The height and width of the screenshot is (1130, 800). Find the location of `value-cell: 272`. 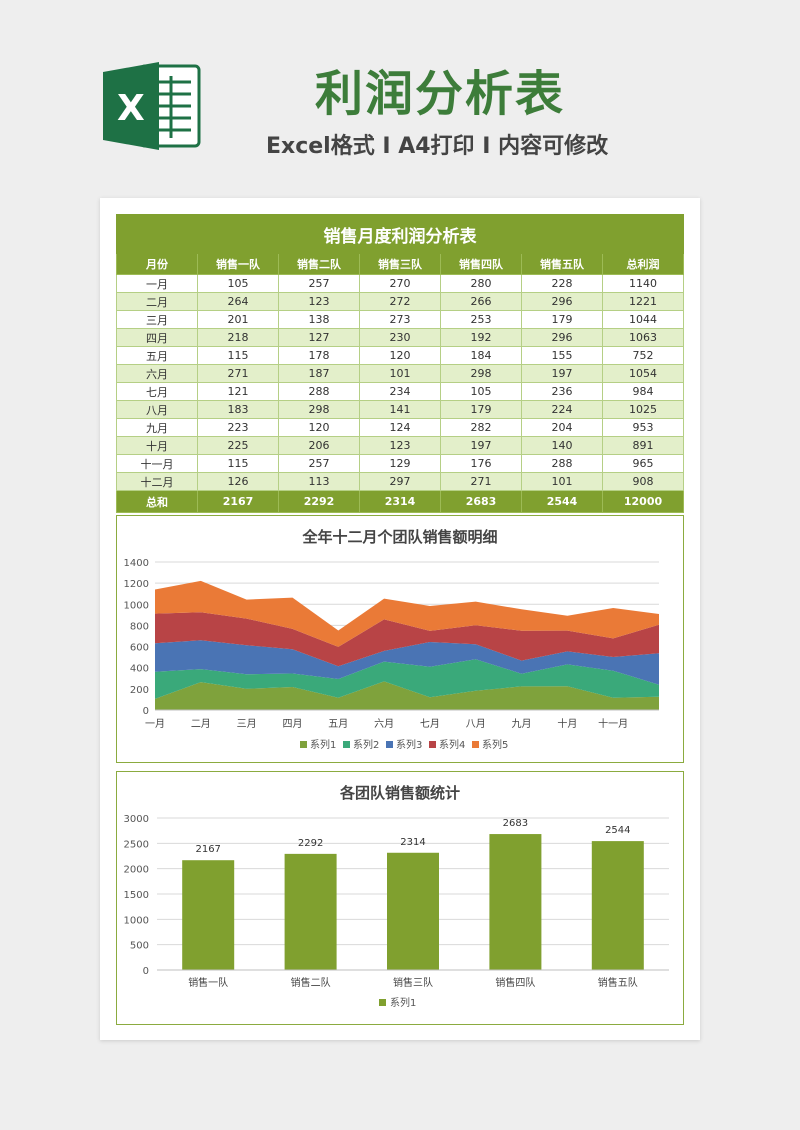

value-cell: 272 is located at coordinates (400, 301).